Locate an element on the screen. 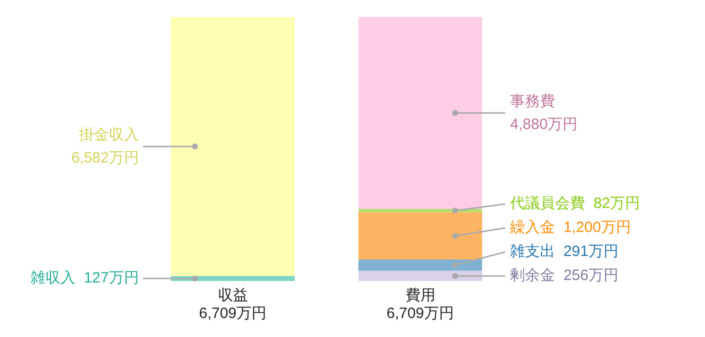  series-label: 事務費 is located at coordinates (533, 101).